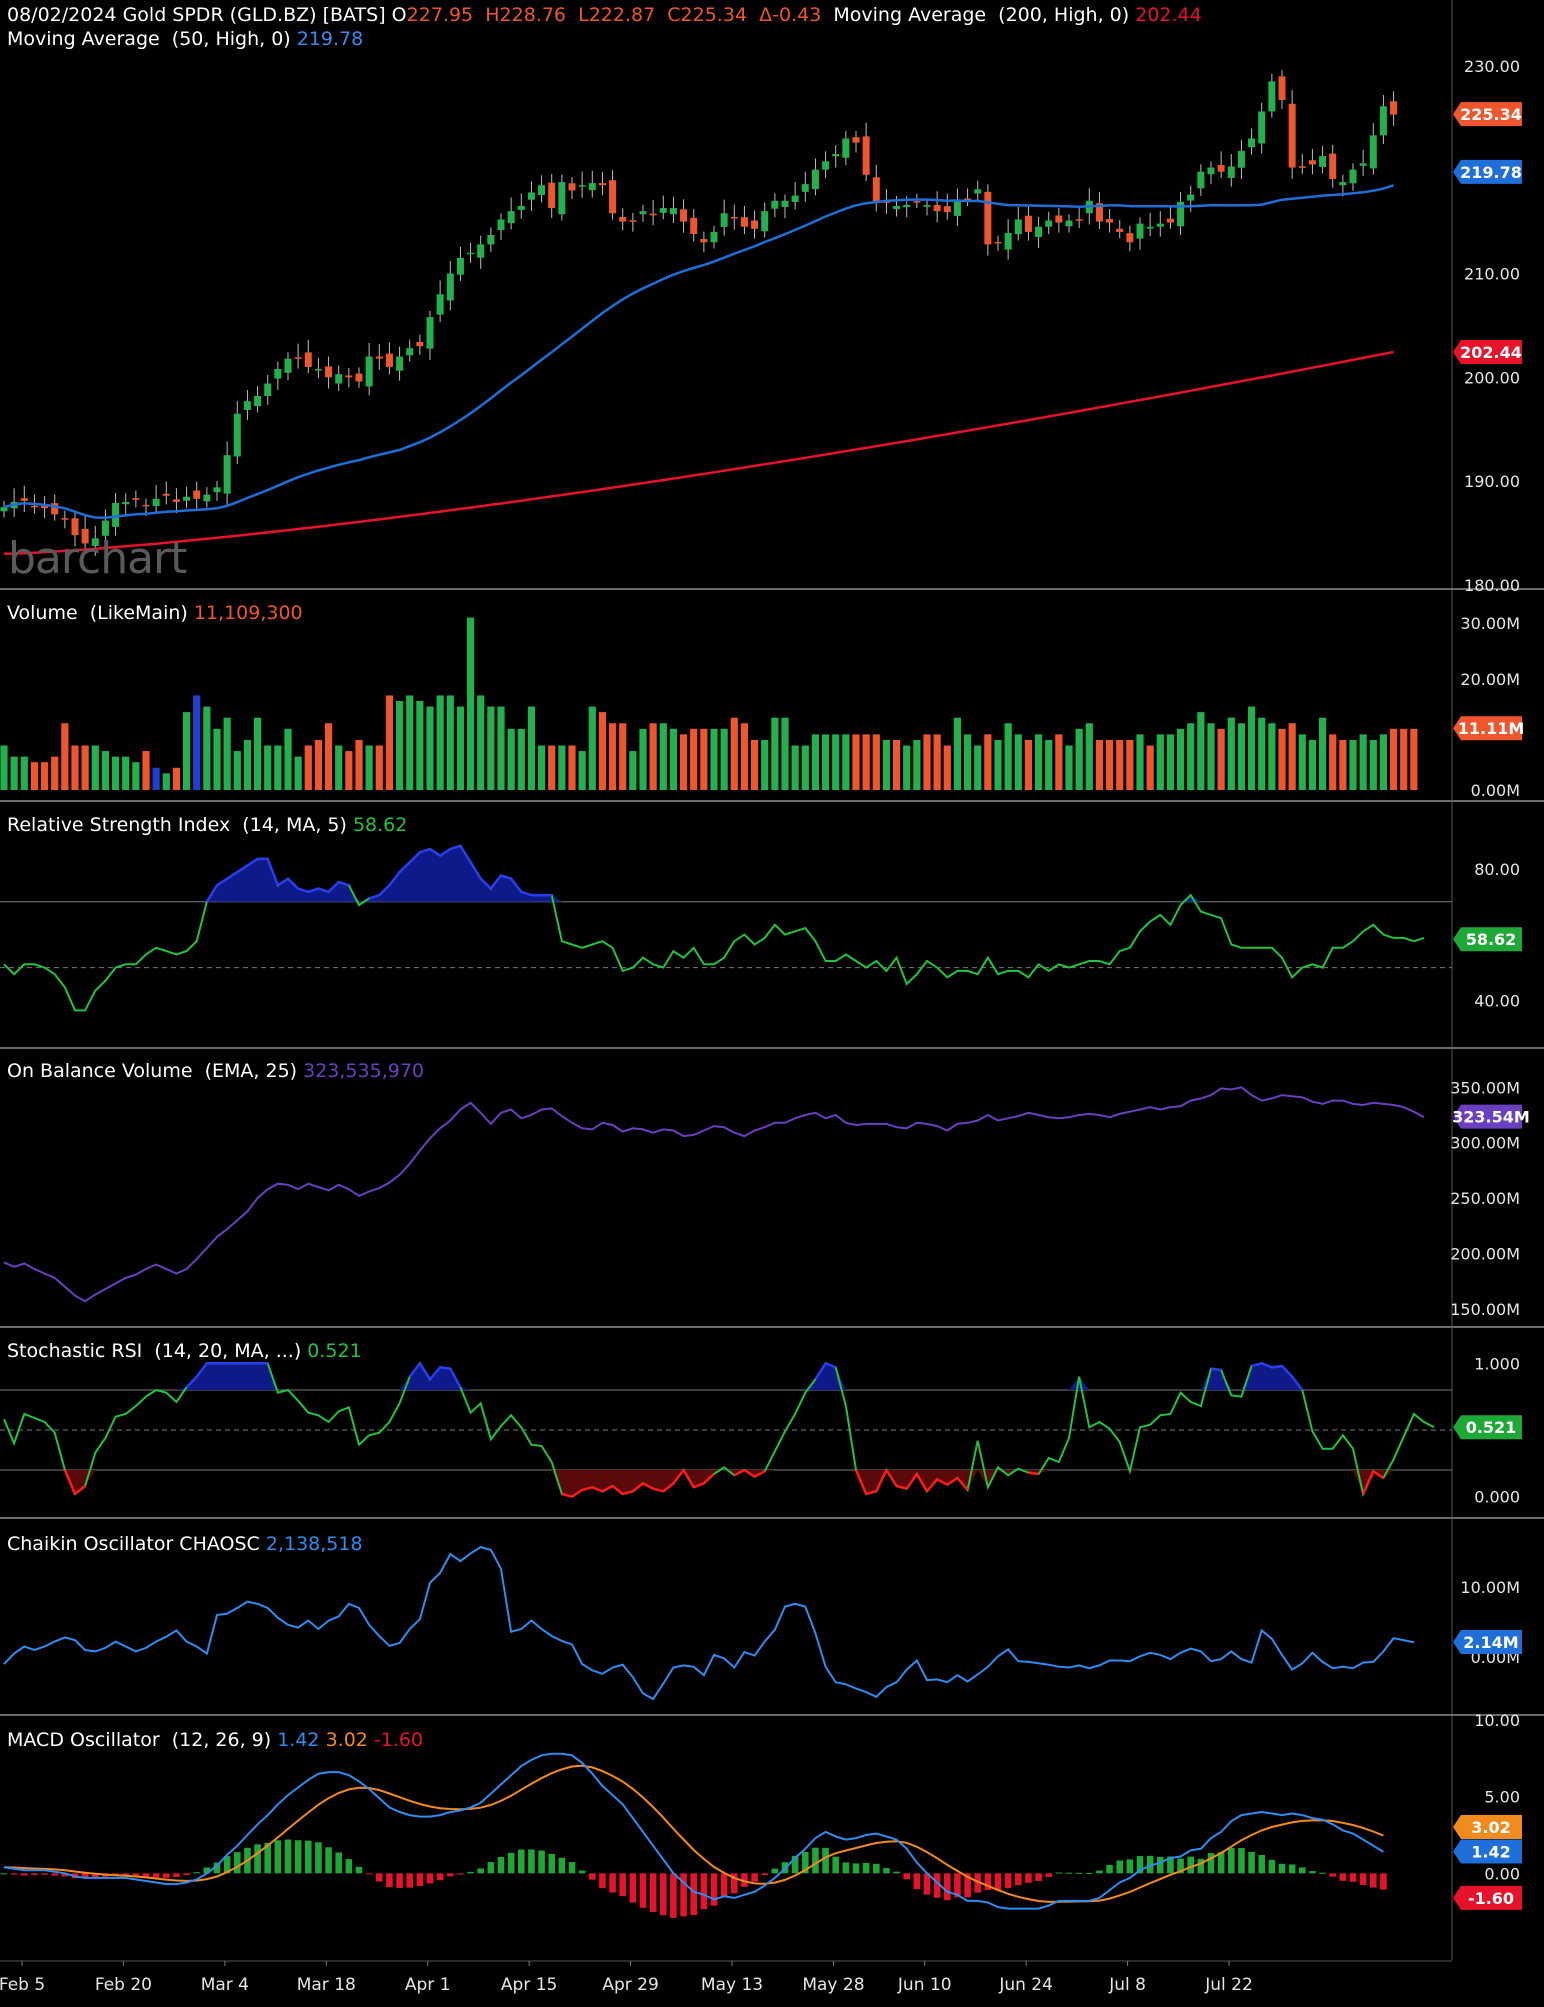  I want to click on signal-tag-bg, so click(1487, 1827).